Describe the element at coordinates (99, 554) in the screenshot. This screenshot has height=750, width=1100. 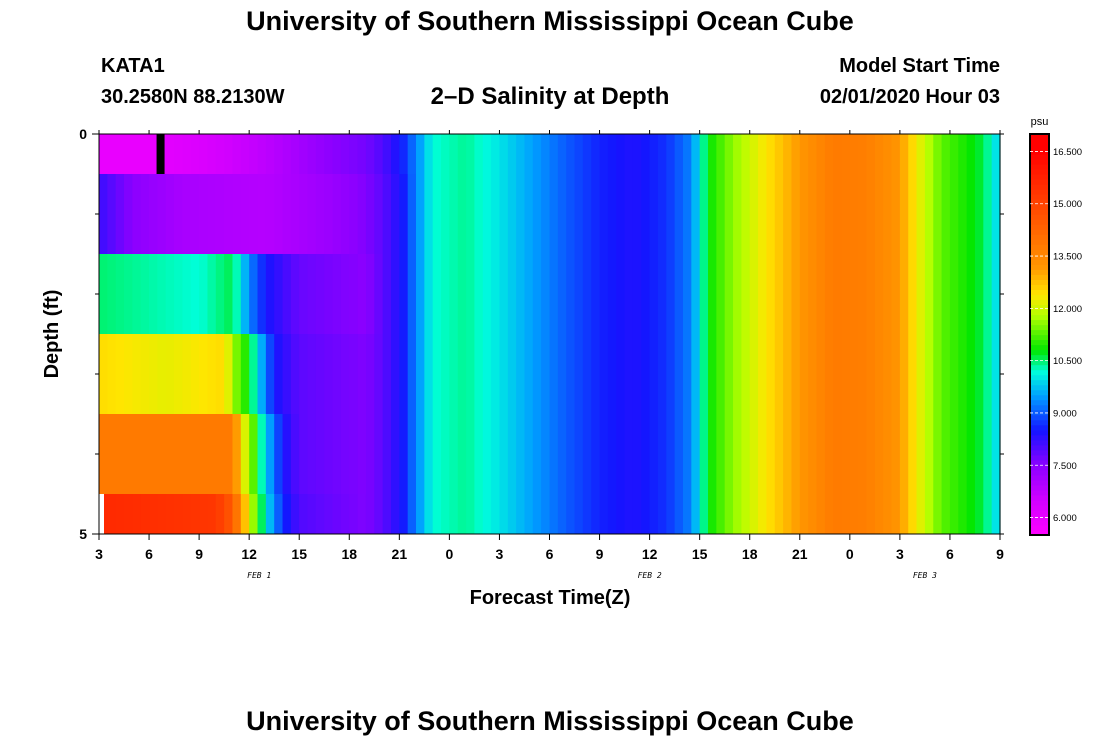
I see `x-tick-label: 3` at that location.